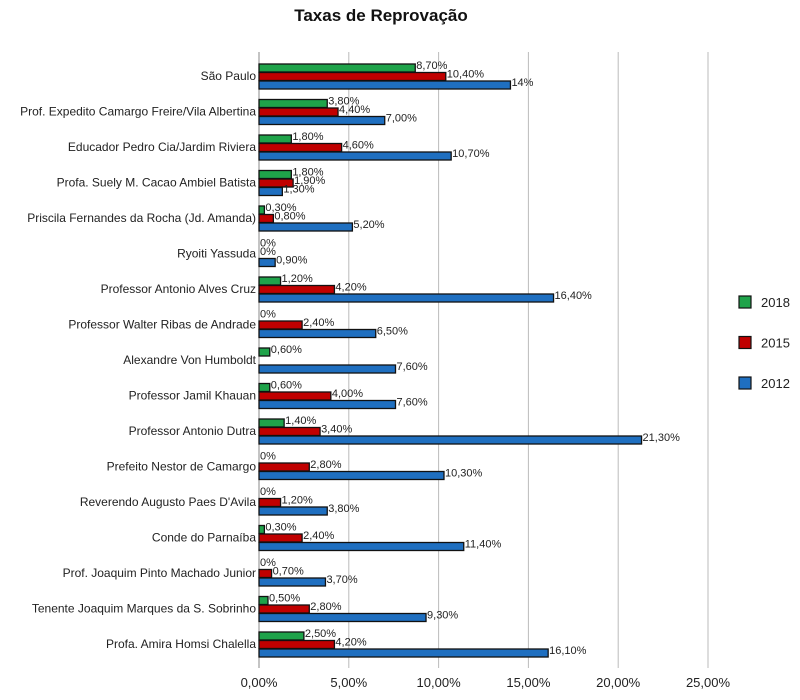 The image size is (800, 700). Describe the element at coordinates (189, 360) in the screenshot. I see `category-label: Alexandre Von Humboldt` at that location.